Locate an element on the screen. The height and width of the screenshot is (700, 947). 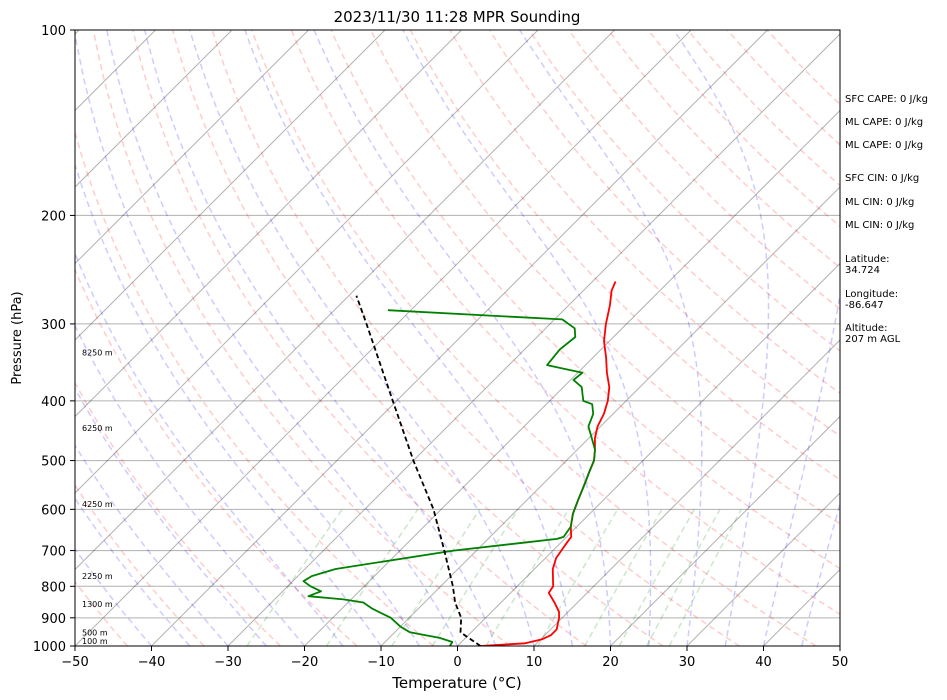
x-axis: −50 −40 −30 −20 −10 0 10 20 30 40 50 is located at coordinates (454, 658).